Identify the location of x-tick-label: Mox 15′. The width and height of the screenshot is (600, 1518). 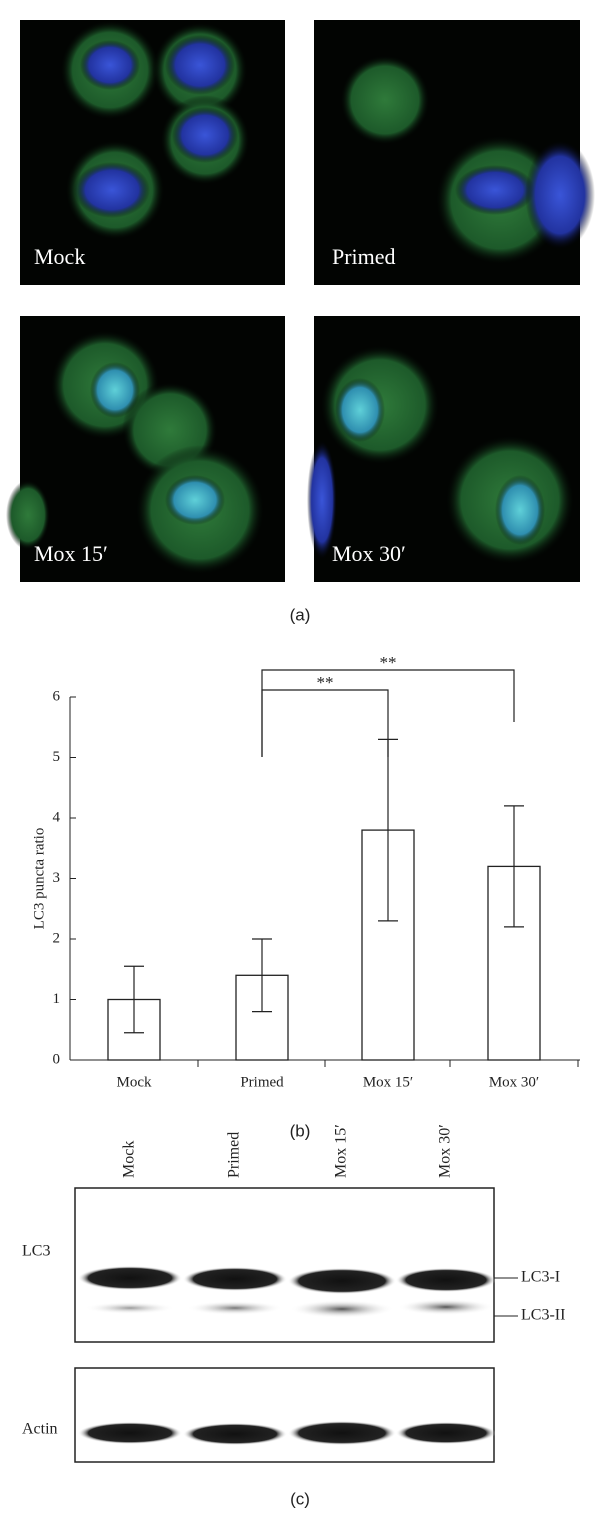
(388, 1082).